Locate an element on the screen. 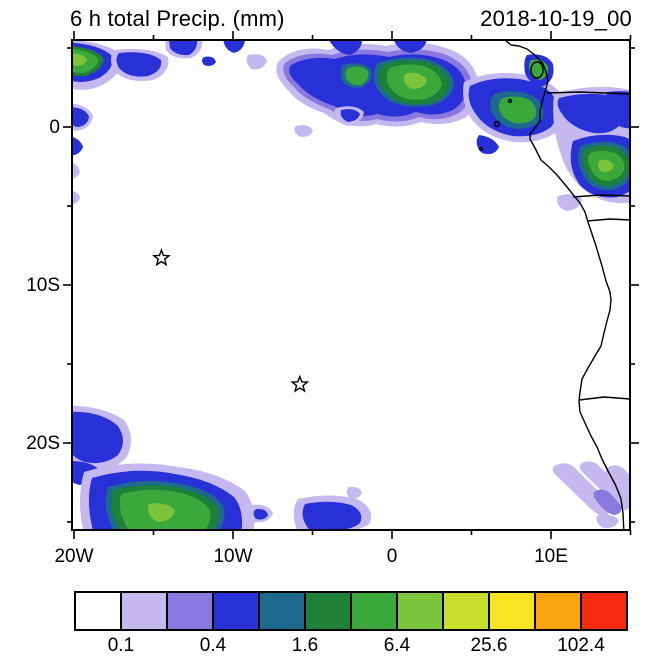  colorbar-tick-label: 1.6 is located at coordinates (305, 645).